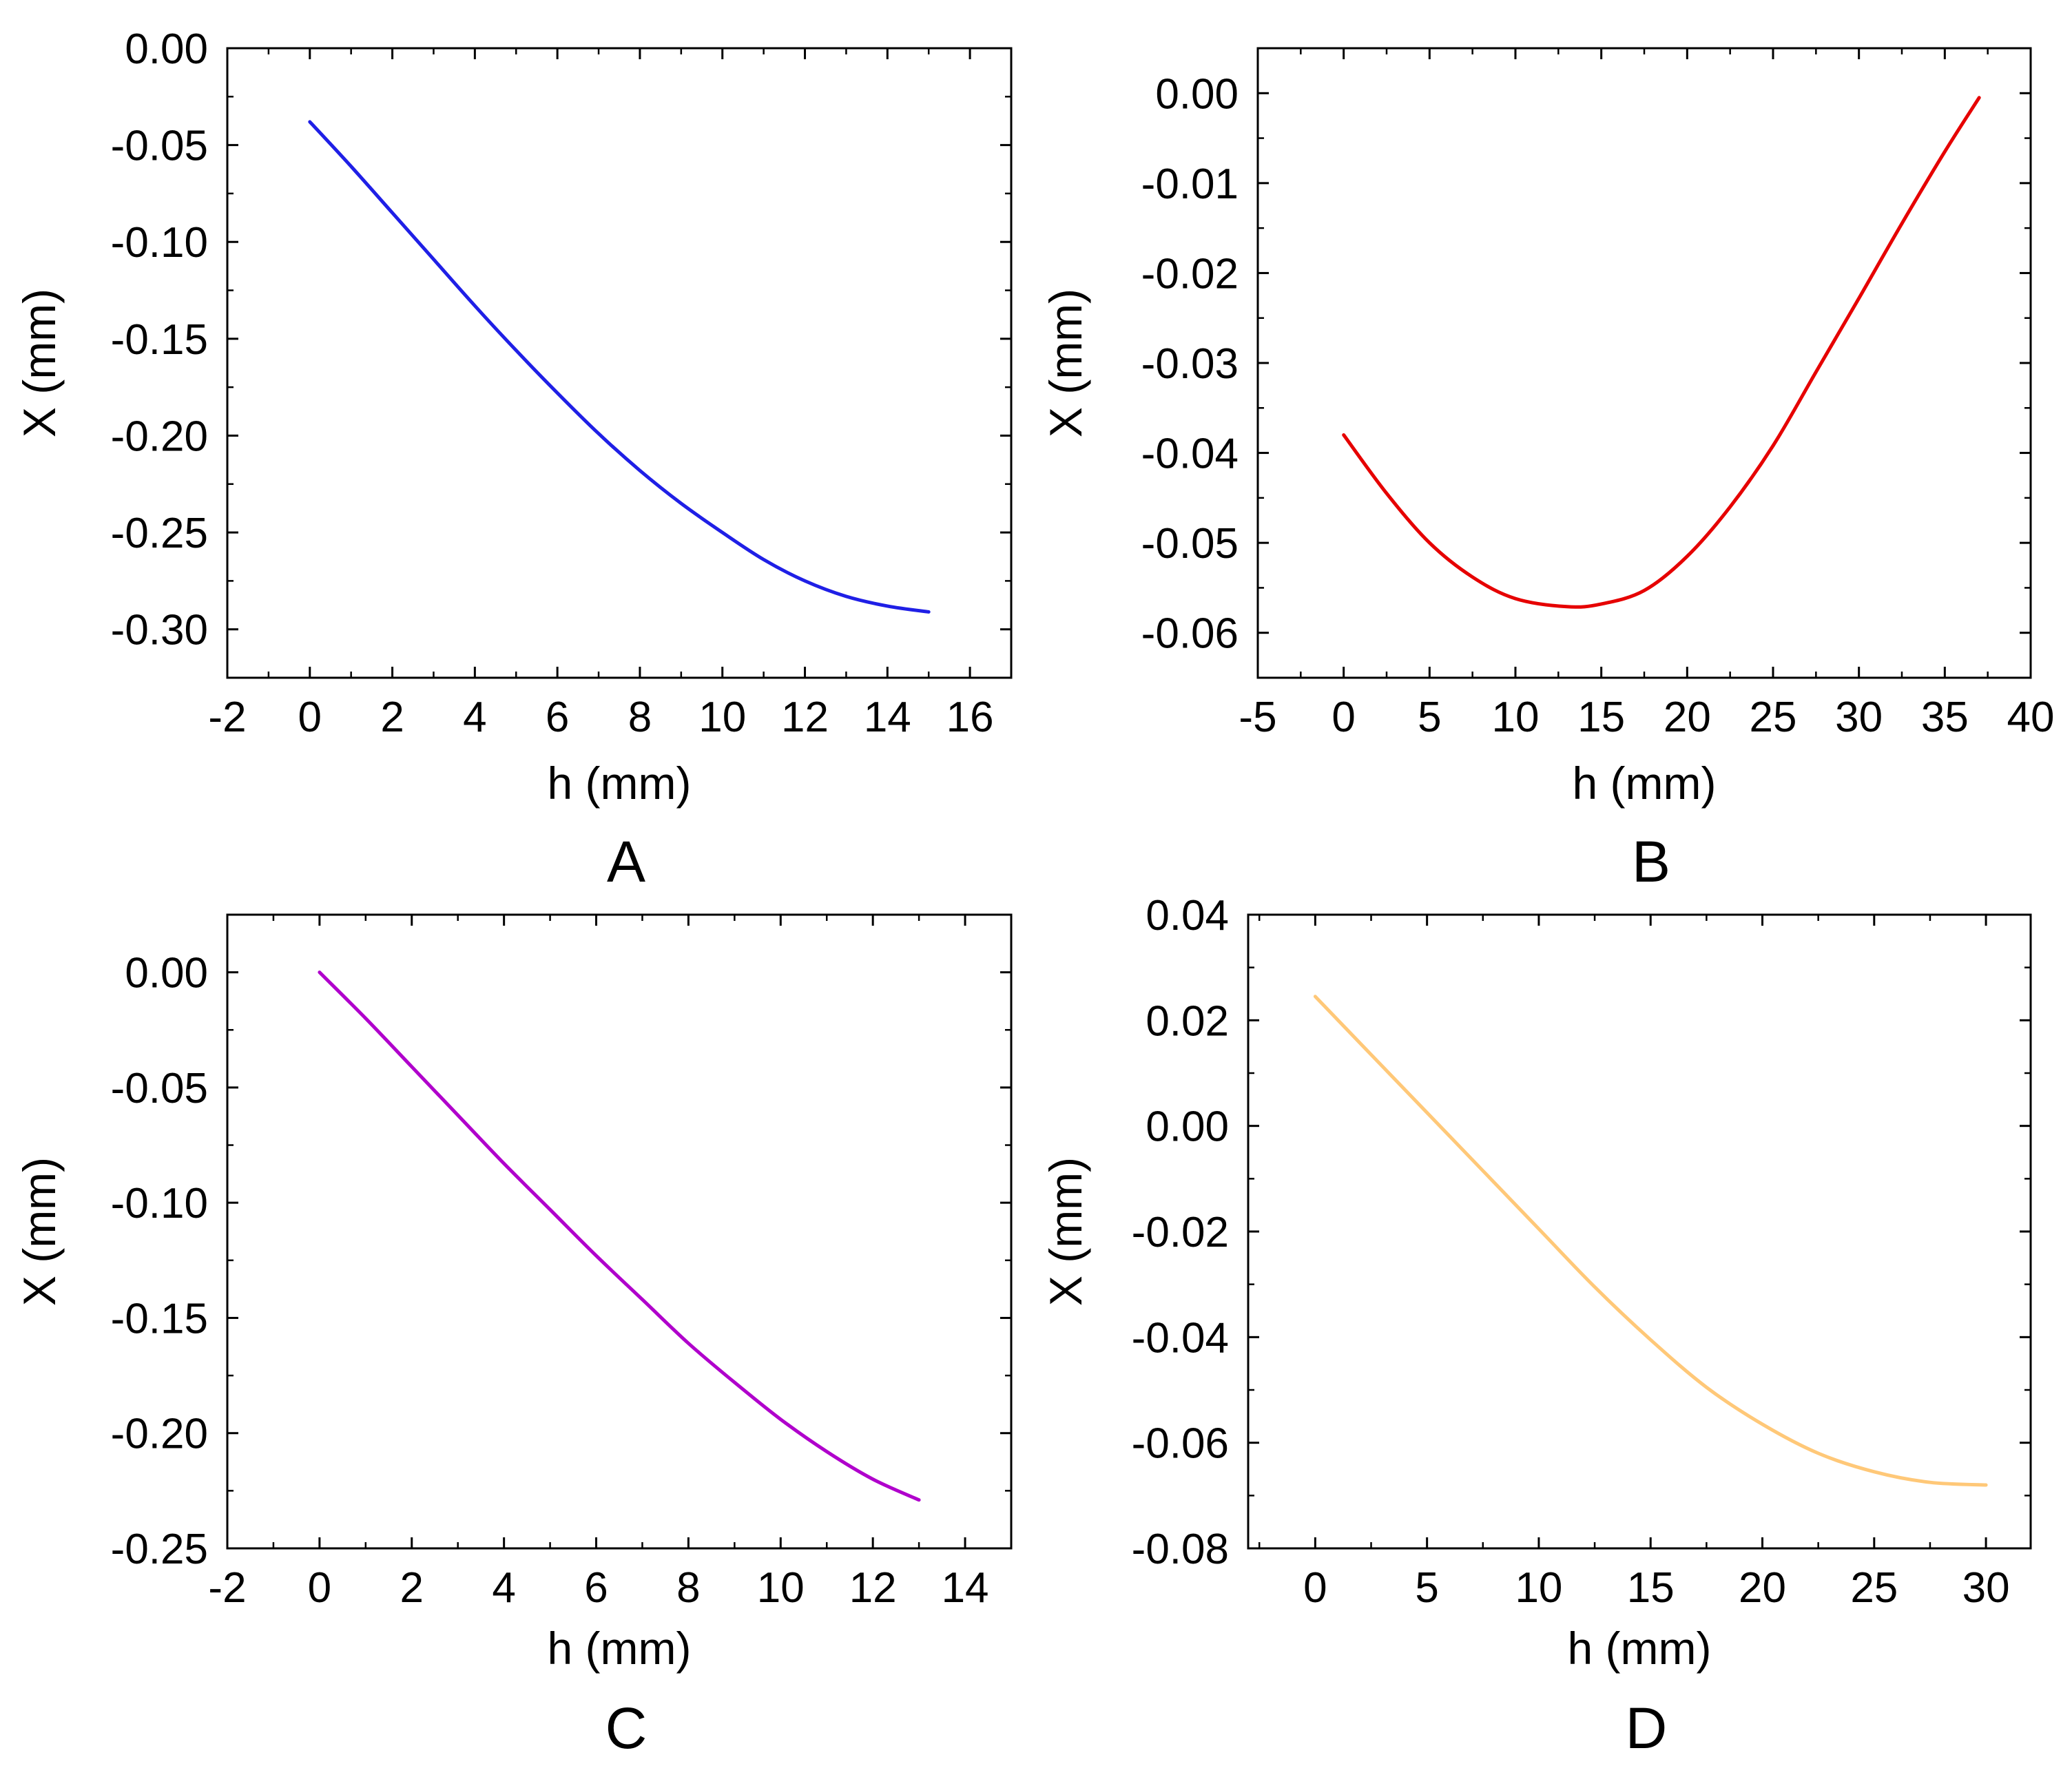 Image resolution: width=2072 pixels, height=1766 pixels. Describe the element at coordinates (1187, 1021) in the screenshot. I see `y-tick-label: 0.02` at that location.